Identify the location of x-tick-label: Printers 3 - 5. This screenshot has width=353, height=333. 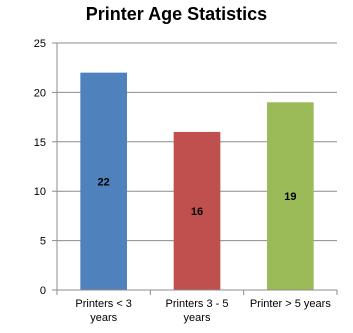
(197, 304).